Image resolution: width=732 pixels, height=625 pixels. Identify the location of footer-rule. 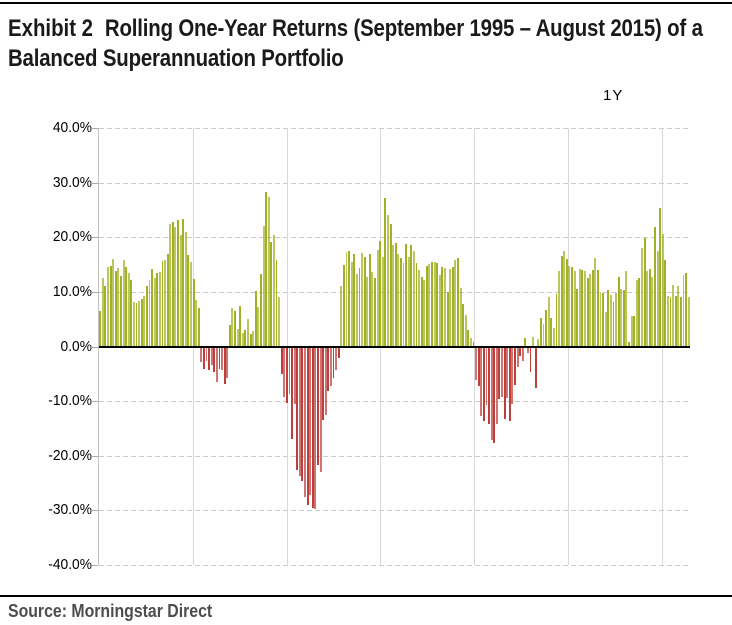
(366, 596).